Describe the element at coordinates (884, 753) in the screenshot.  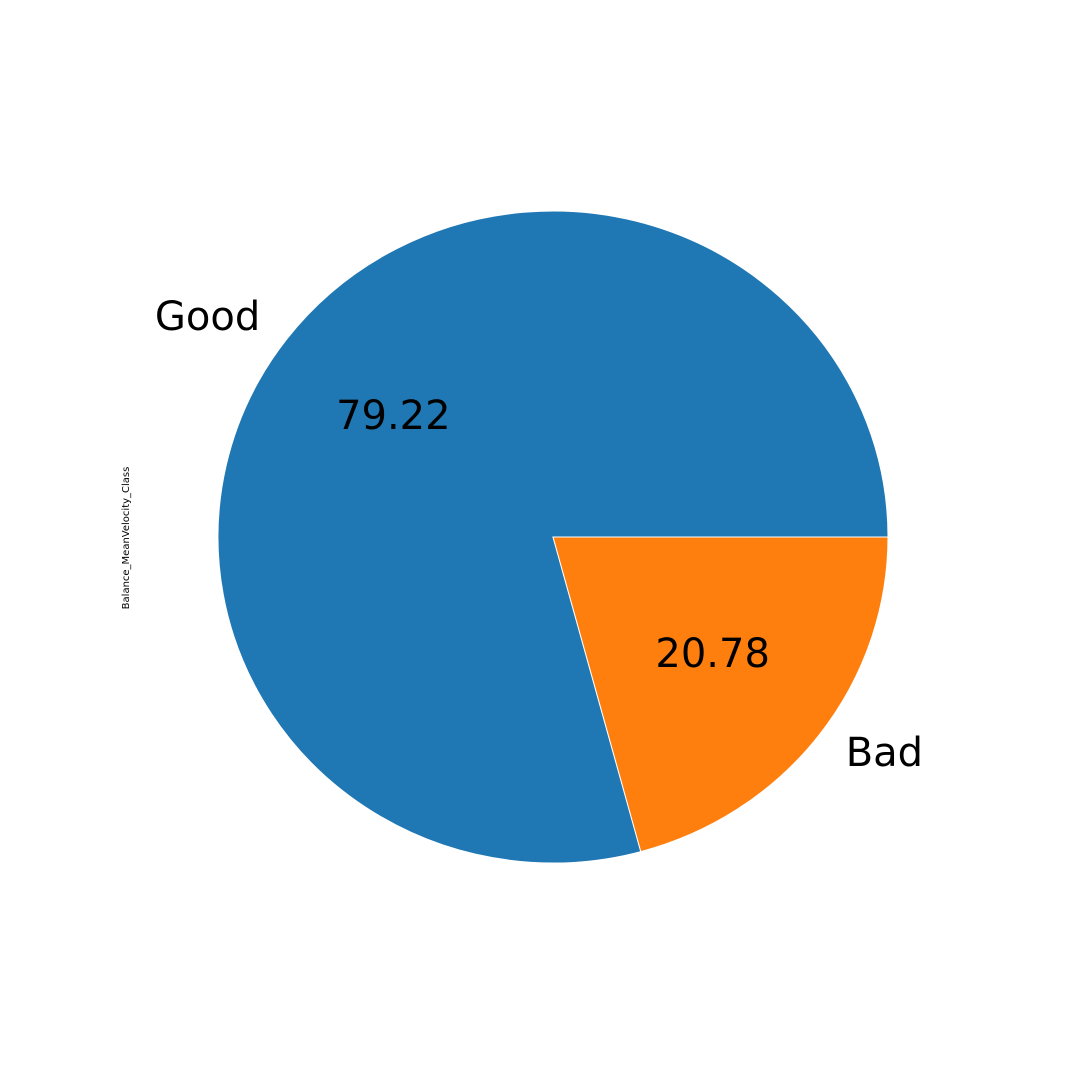
I see `slice-label-bad: Bad` at that location.